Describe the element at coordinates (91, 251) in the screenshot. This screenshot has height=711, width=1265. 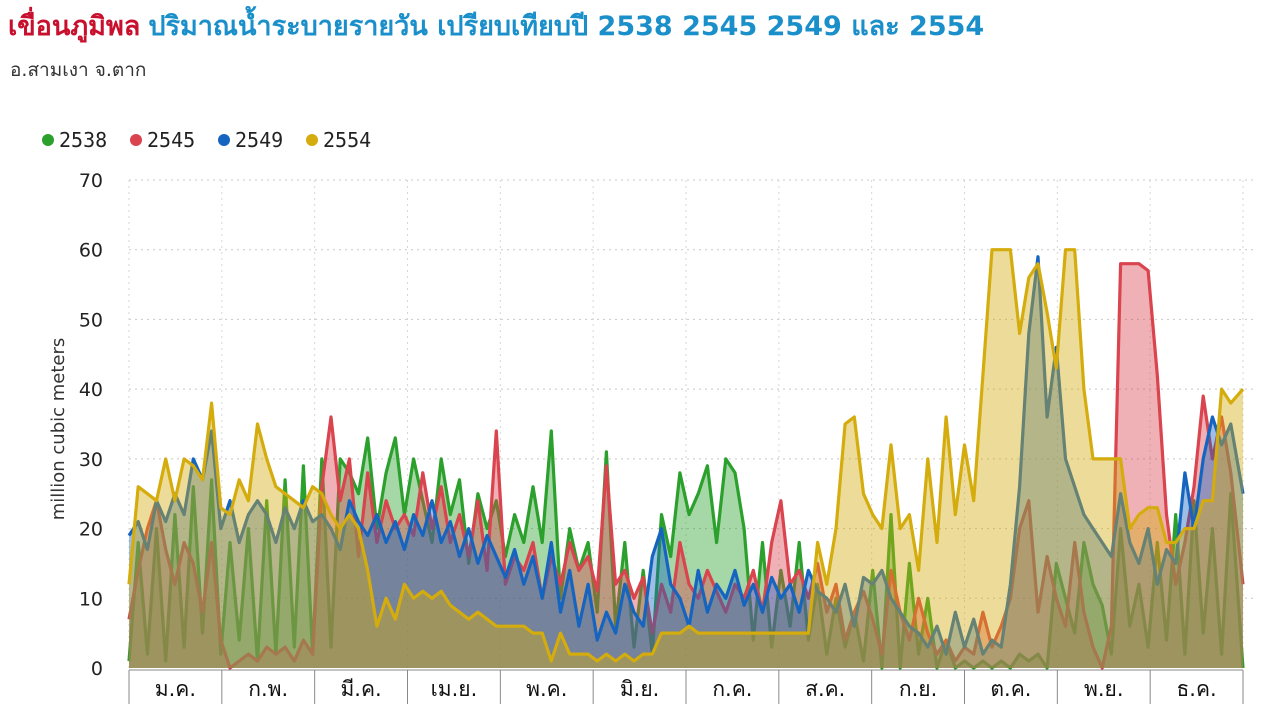
I see `y-tick-label: 60` at that location.